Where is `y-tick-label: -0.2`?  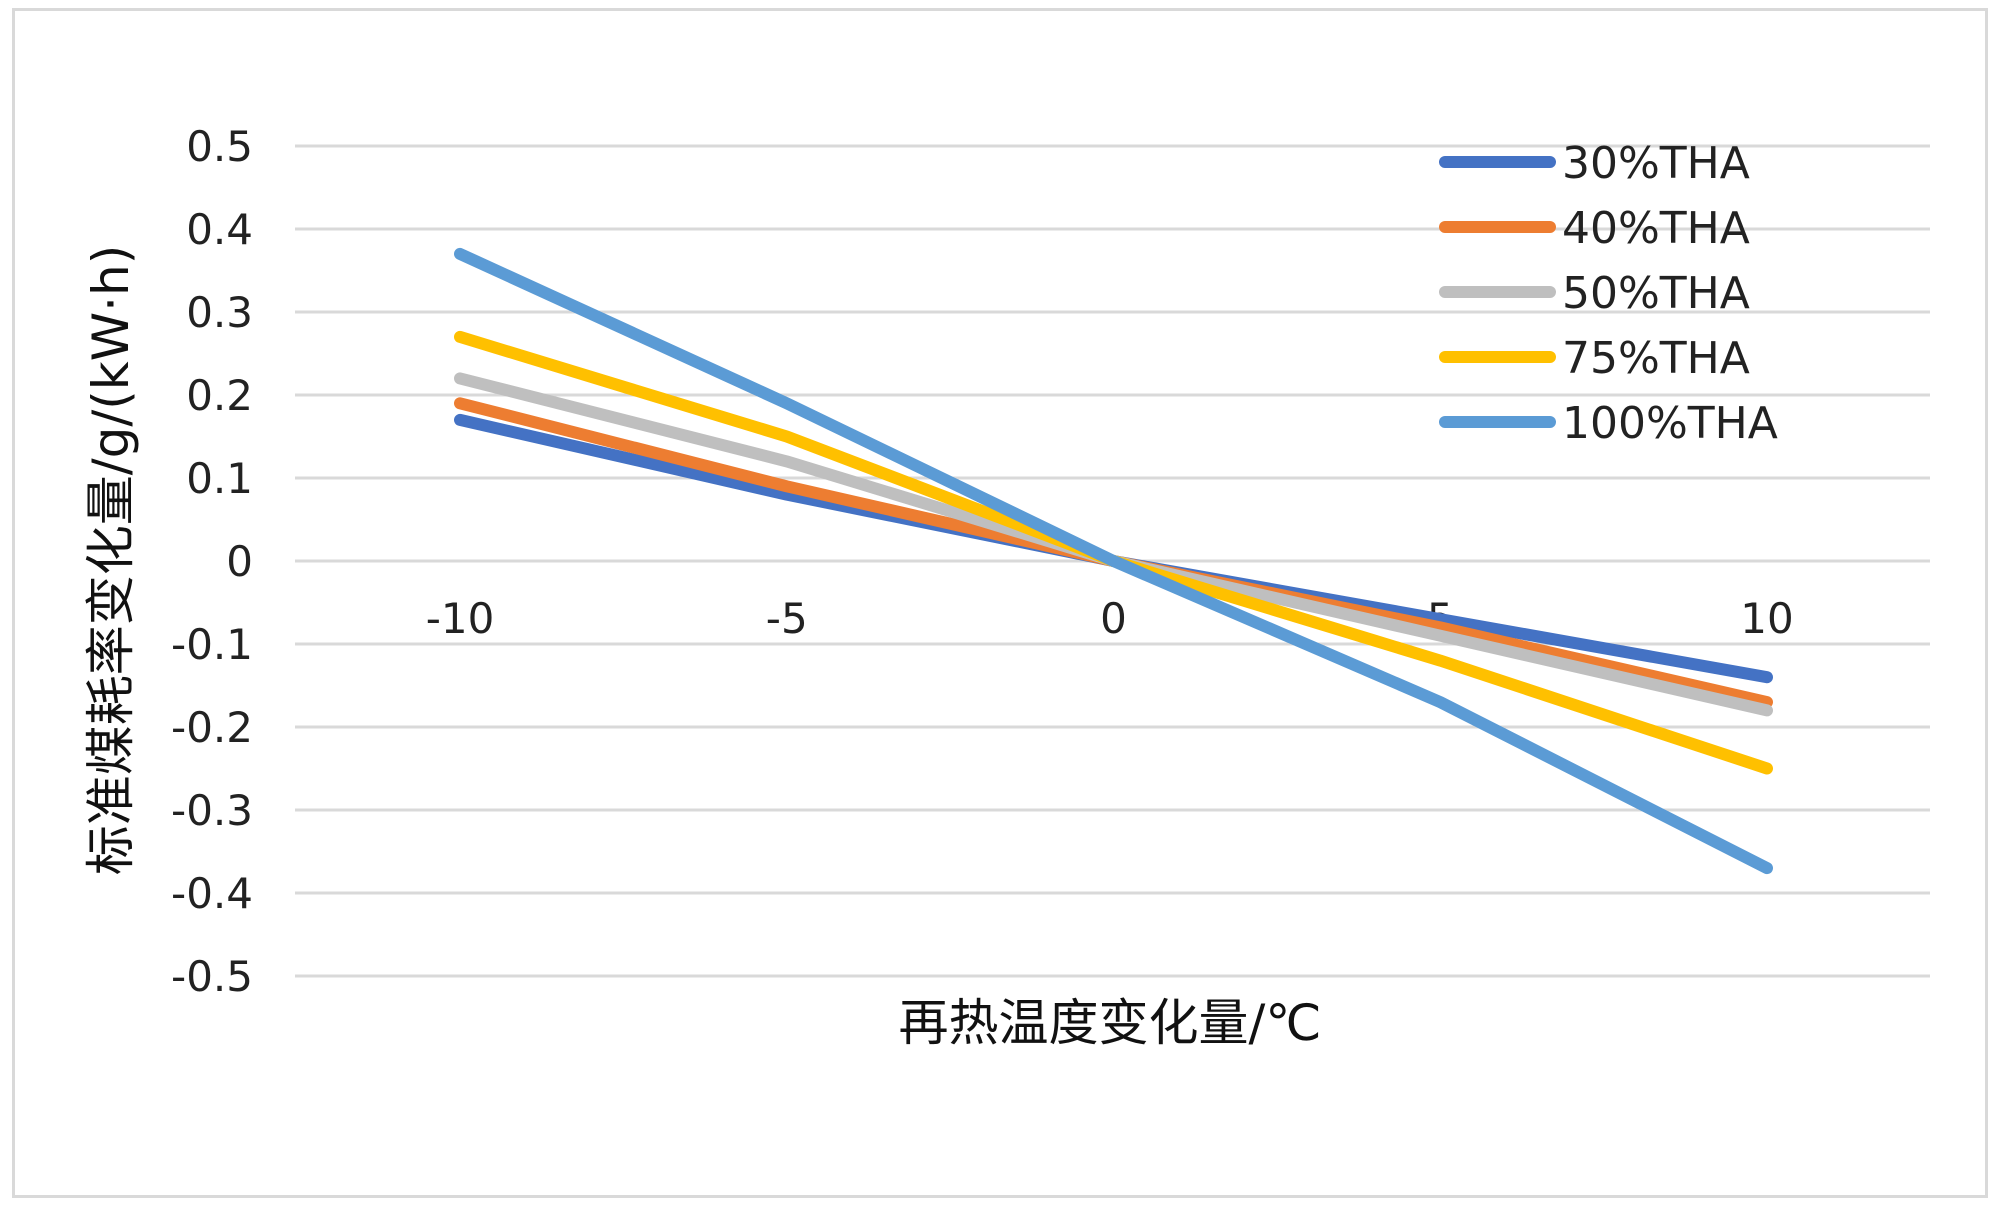 y-tick-label: -0.2 is located at coordinates (212, 727).